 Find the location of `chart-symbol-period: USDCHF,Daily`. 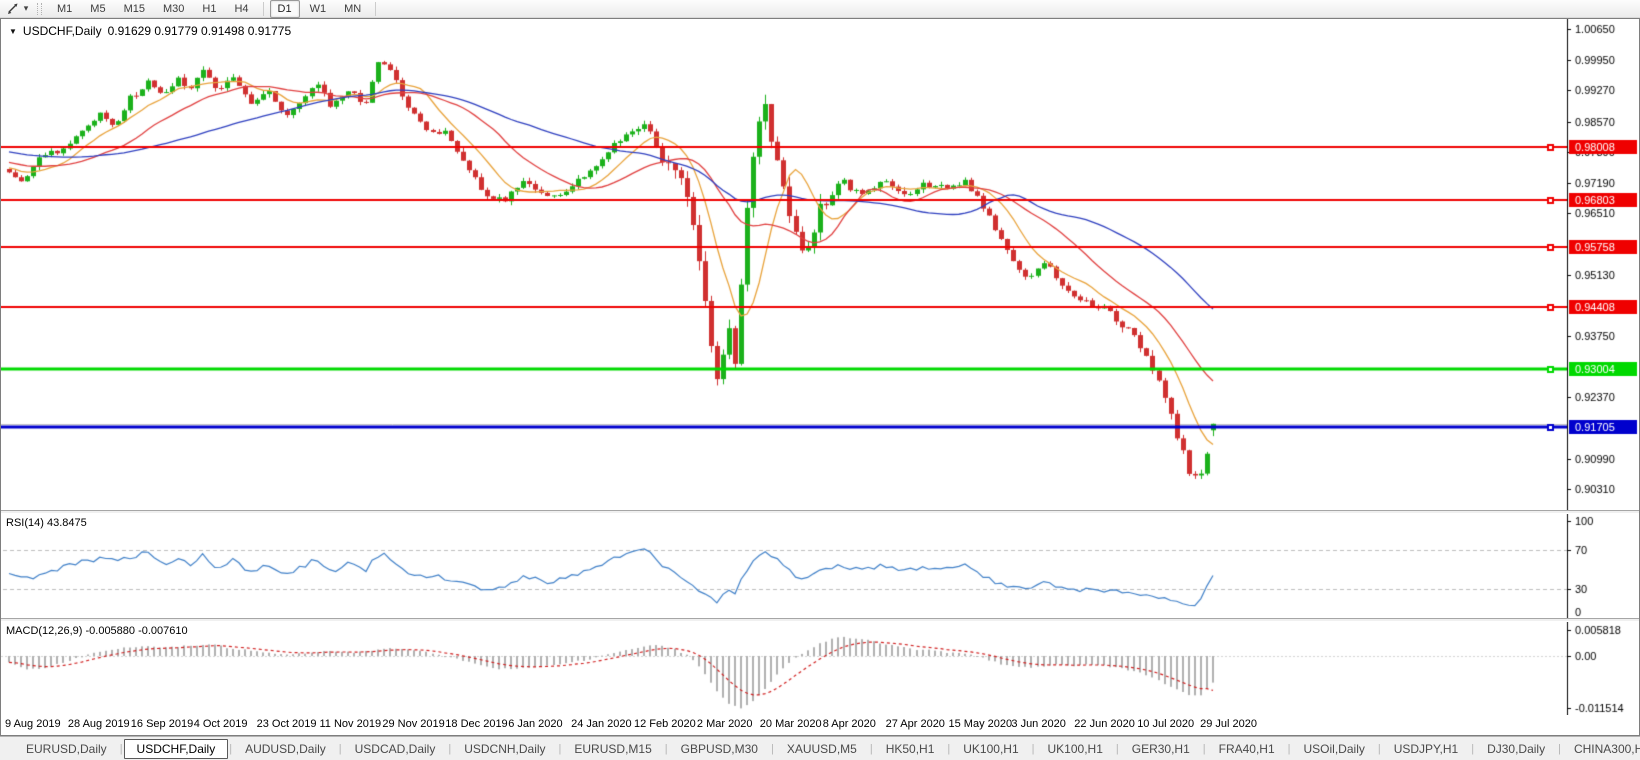

chart-symbol-period: USDCHF,Daily is located at coordinates (62, 31).